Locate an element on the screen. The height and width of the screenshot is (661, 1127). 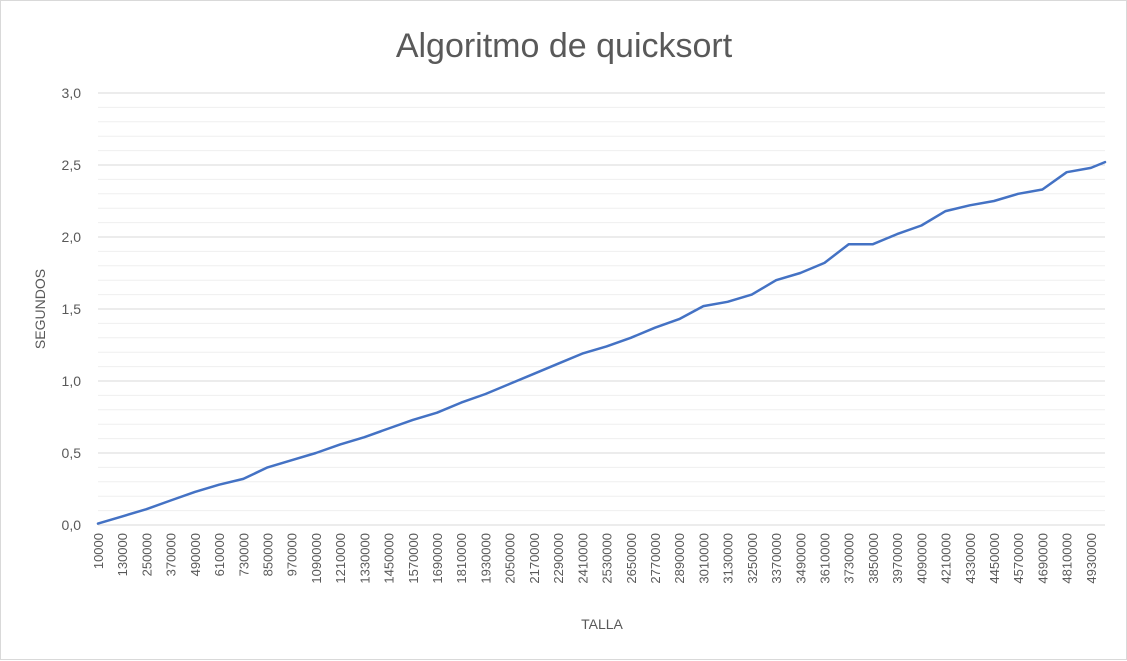
x-tick-label: 130000 is located at coordinates (122, 554).